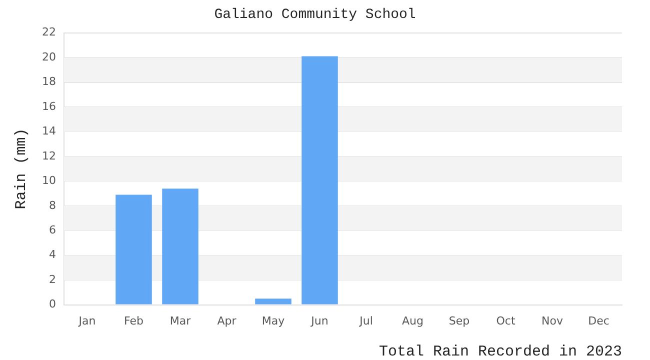 The height and width of the screenshot is (360, 650). What do you see at coordinates (553, 321) in the screenshot?
I see `x-tick-label: Nov` at bounding box center [553, 321].